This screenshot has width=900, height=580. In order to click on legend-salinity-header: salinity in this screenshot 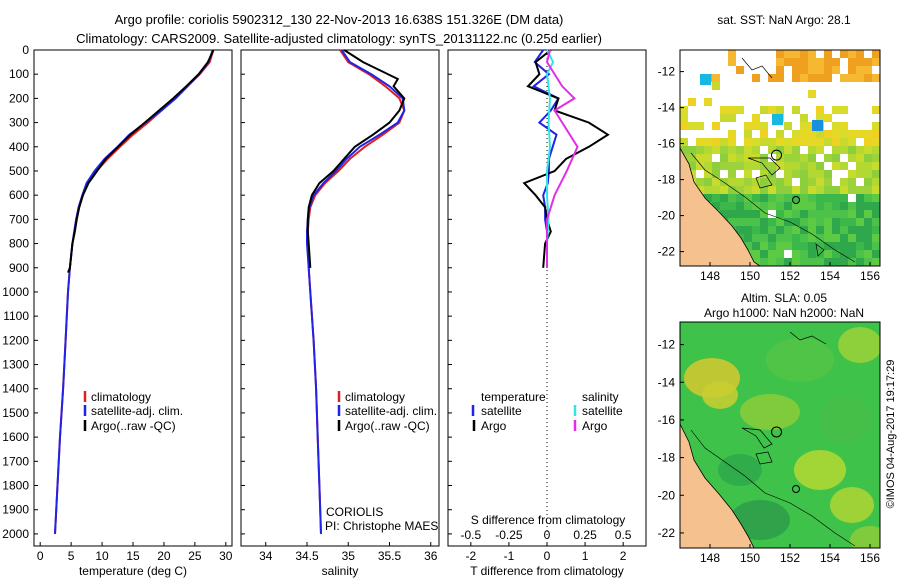, I will do `click(600, 397)`.